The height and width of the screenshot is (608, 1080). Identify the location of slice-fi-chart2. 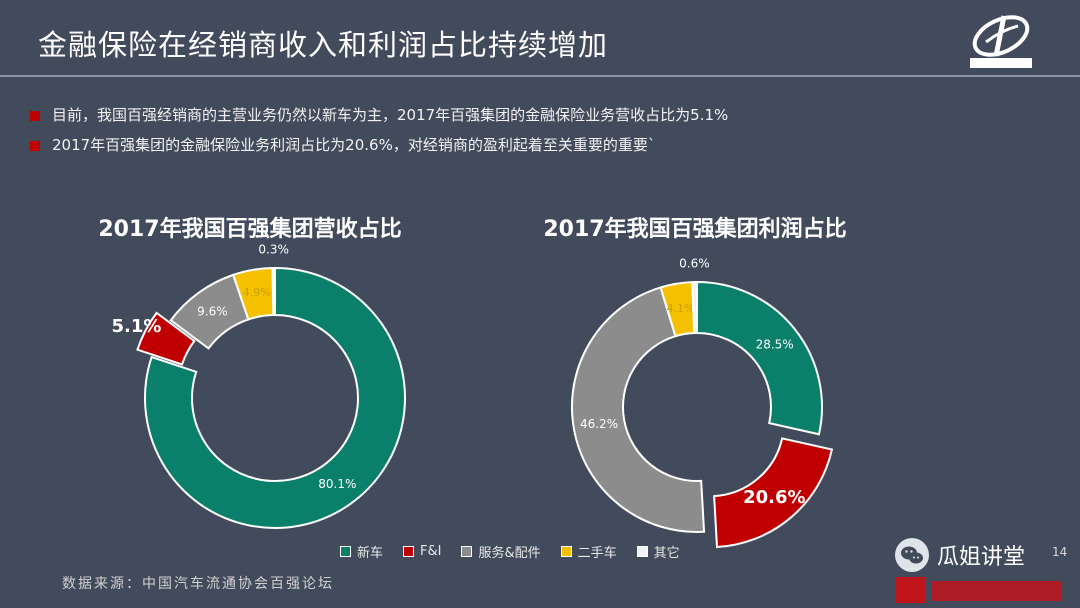
(773, 493).